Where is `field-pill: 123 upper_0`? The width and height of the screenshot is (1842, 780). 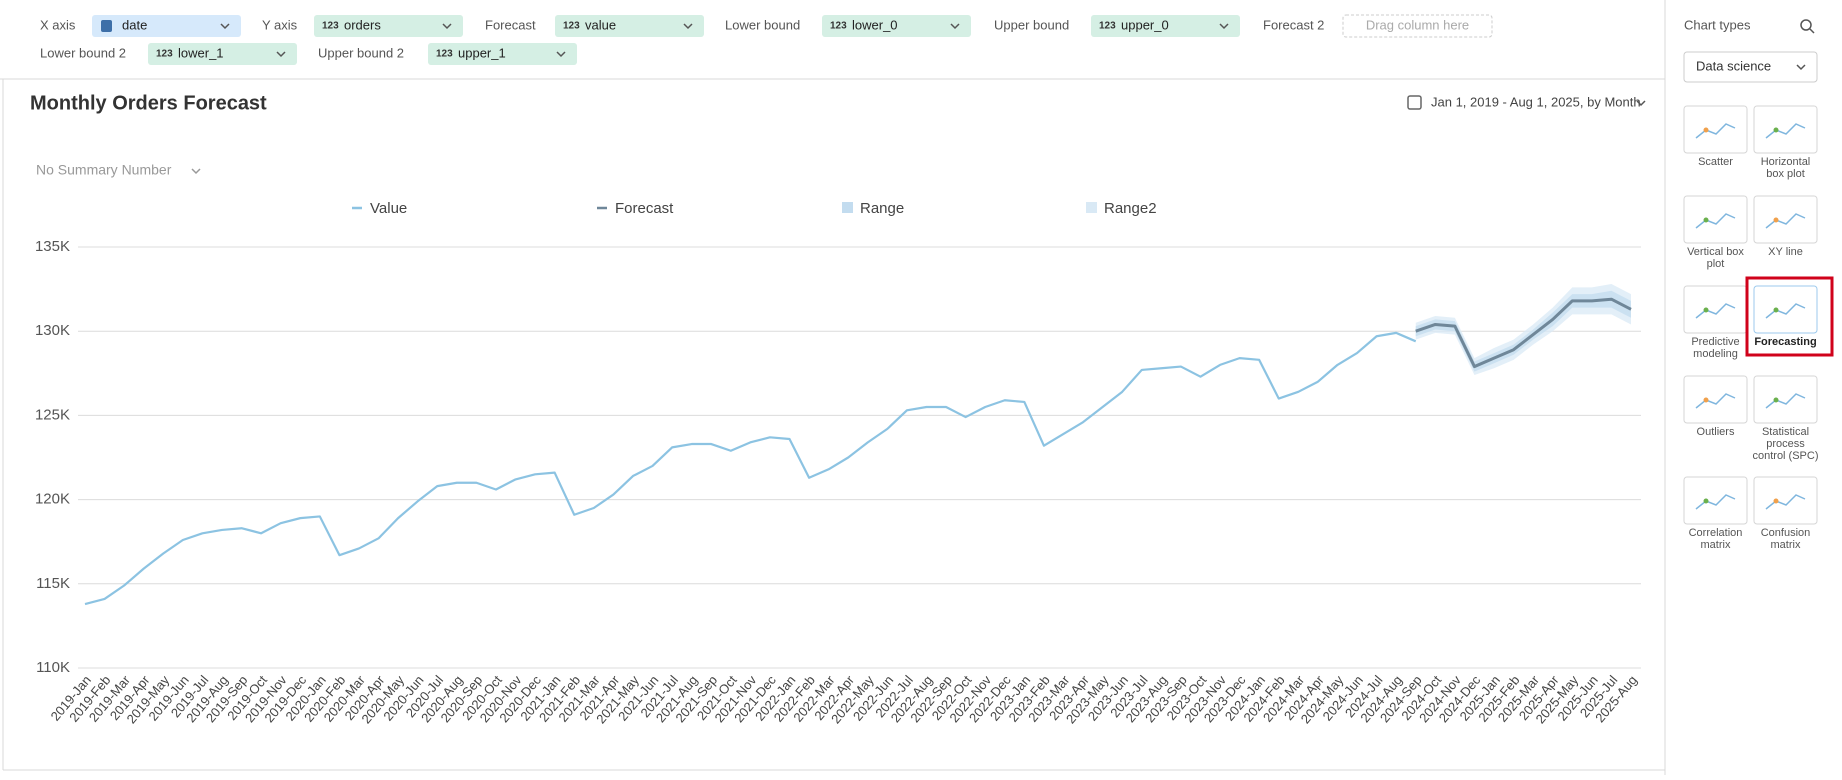 field-pill: 123 upper_0 is located at coordinates (1165, 26).